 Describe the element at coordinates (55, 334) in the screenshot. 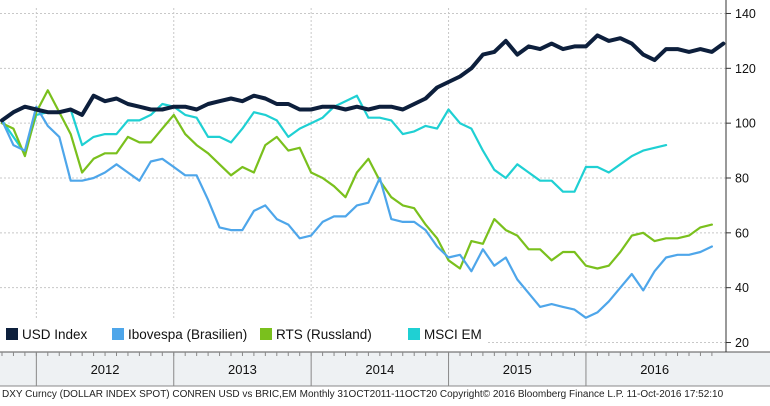

I see `legend-label: USD Index` at that location.